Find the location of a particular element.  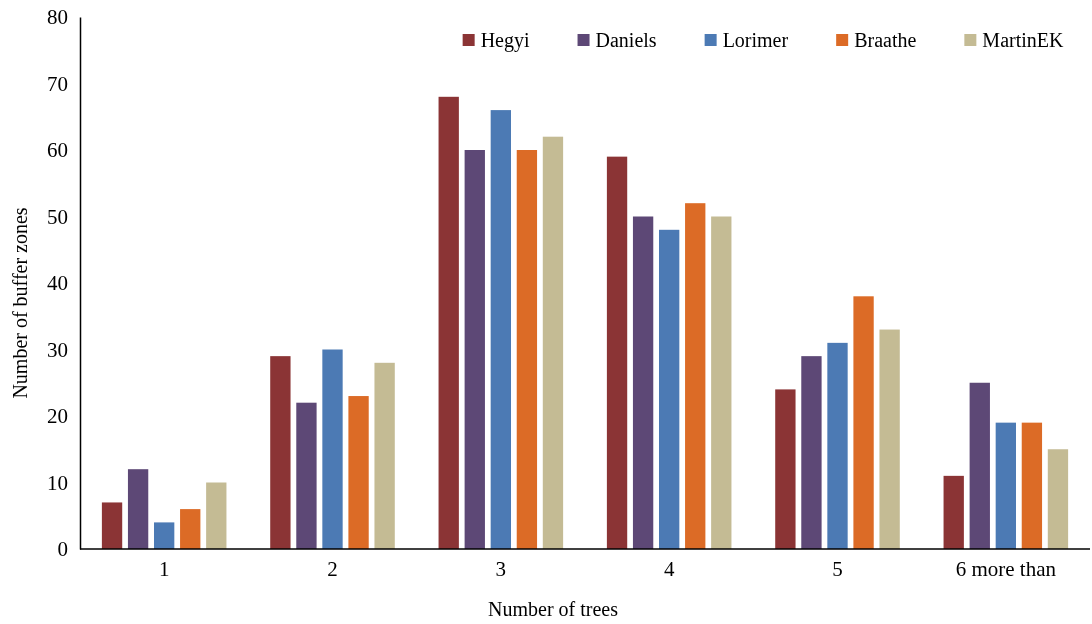

y-tick-label: 80 is located at coordinates (57, 17).